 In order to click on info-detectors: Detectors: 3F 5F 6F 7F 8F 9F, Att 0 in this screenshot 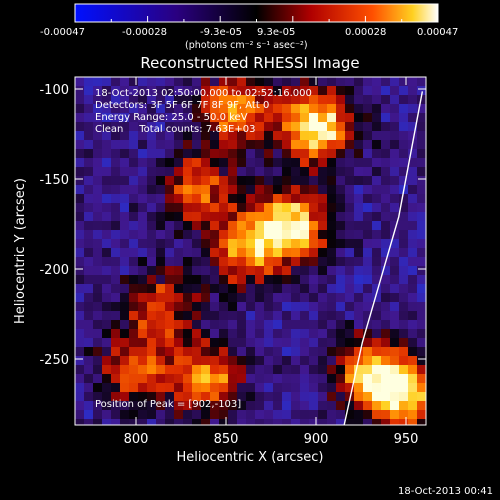, I will do `click(182, 105)`.